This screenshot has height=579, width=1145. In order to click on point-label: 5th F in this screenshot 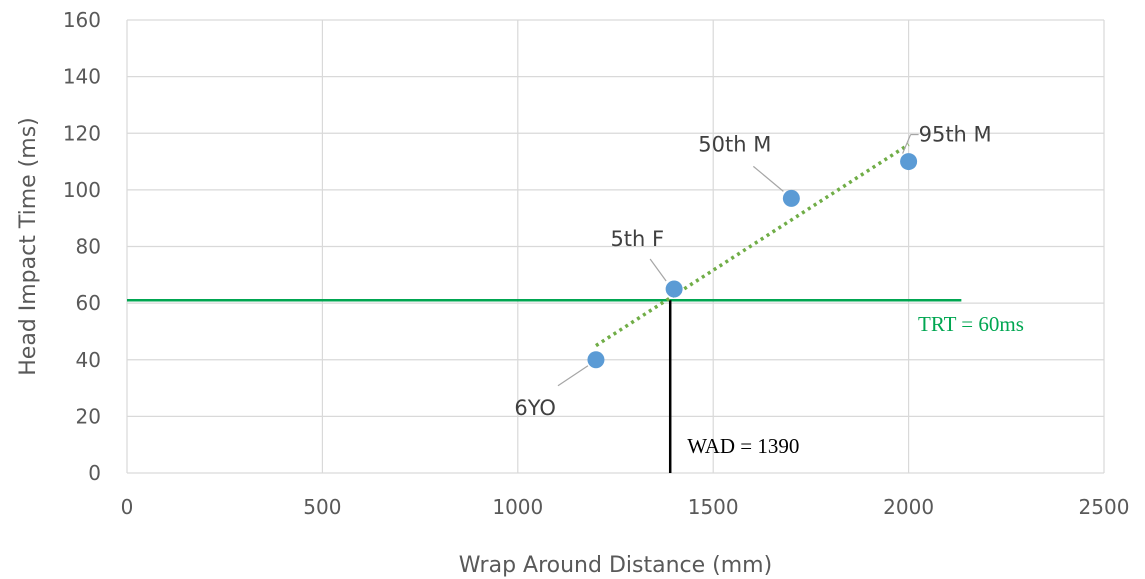, I will do `click(637, 239)`.